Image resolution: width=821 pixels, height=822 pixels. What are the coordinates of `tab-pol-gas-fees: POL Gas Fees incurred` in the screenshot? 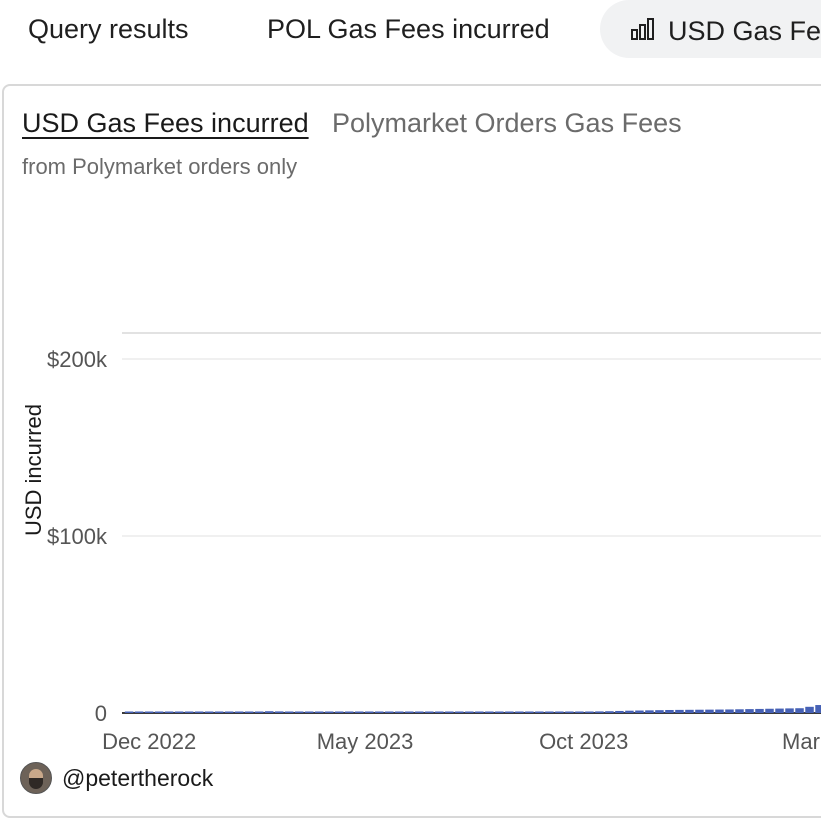 It's located at (408, 29).